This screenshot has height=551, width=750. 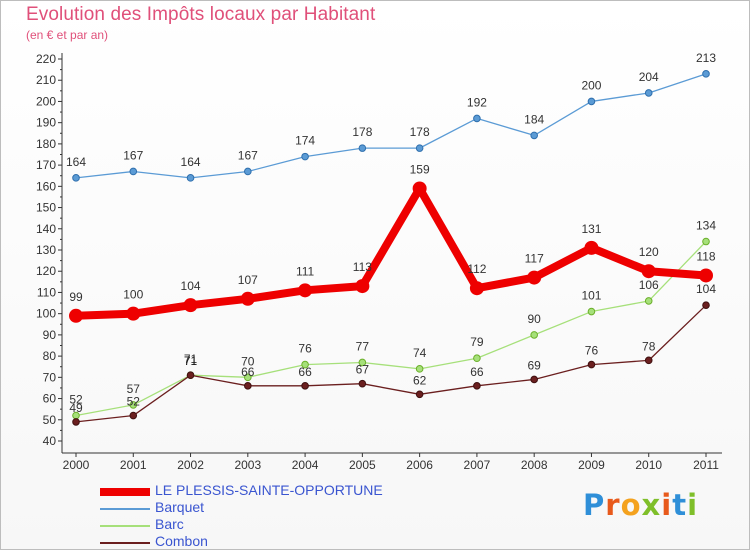 I want to click on legend-swatch-barquet, so click(x=125, y=509).